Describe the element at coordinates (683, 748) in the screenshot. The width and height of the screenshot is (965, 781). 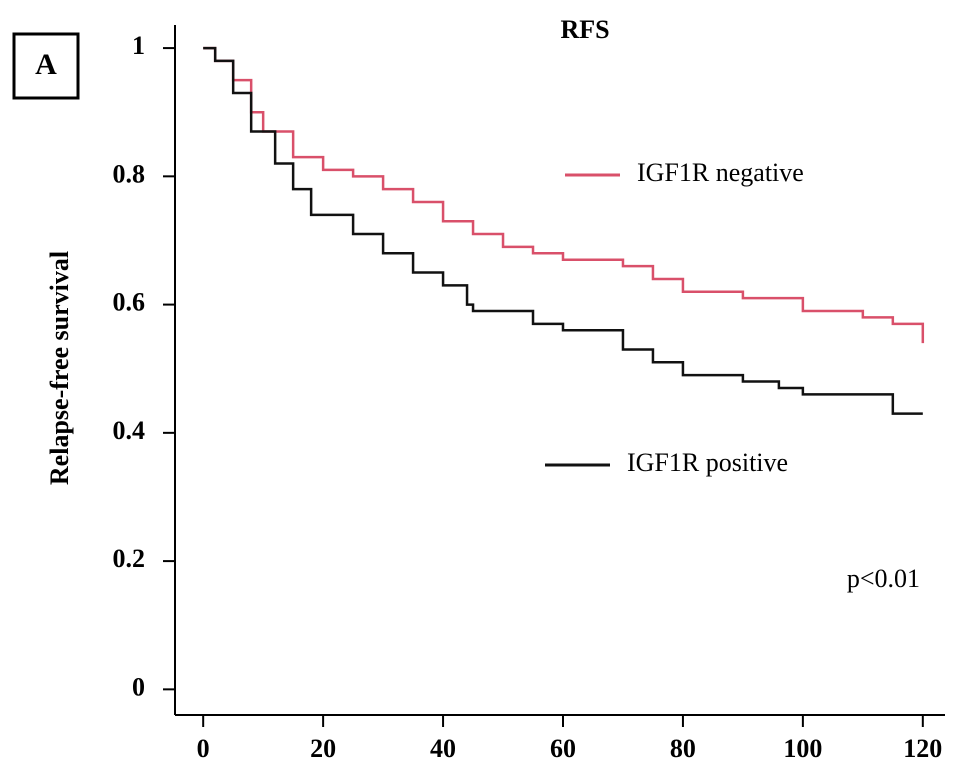
I see `x-tick-label: 80` at that location.